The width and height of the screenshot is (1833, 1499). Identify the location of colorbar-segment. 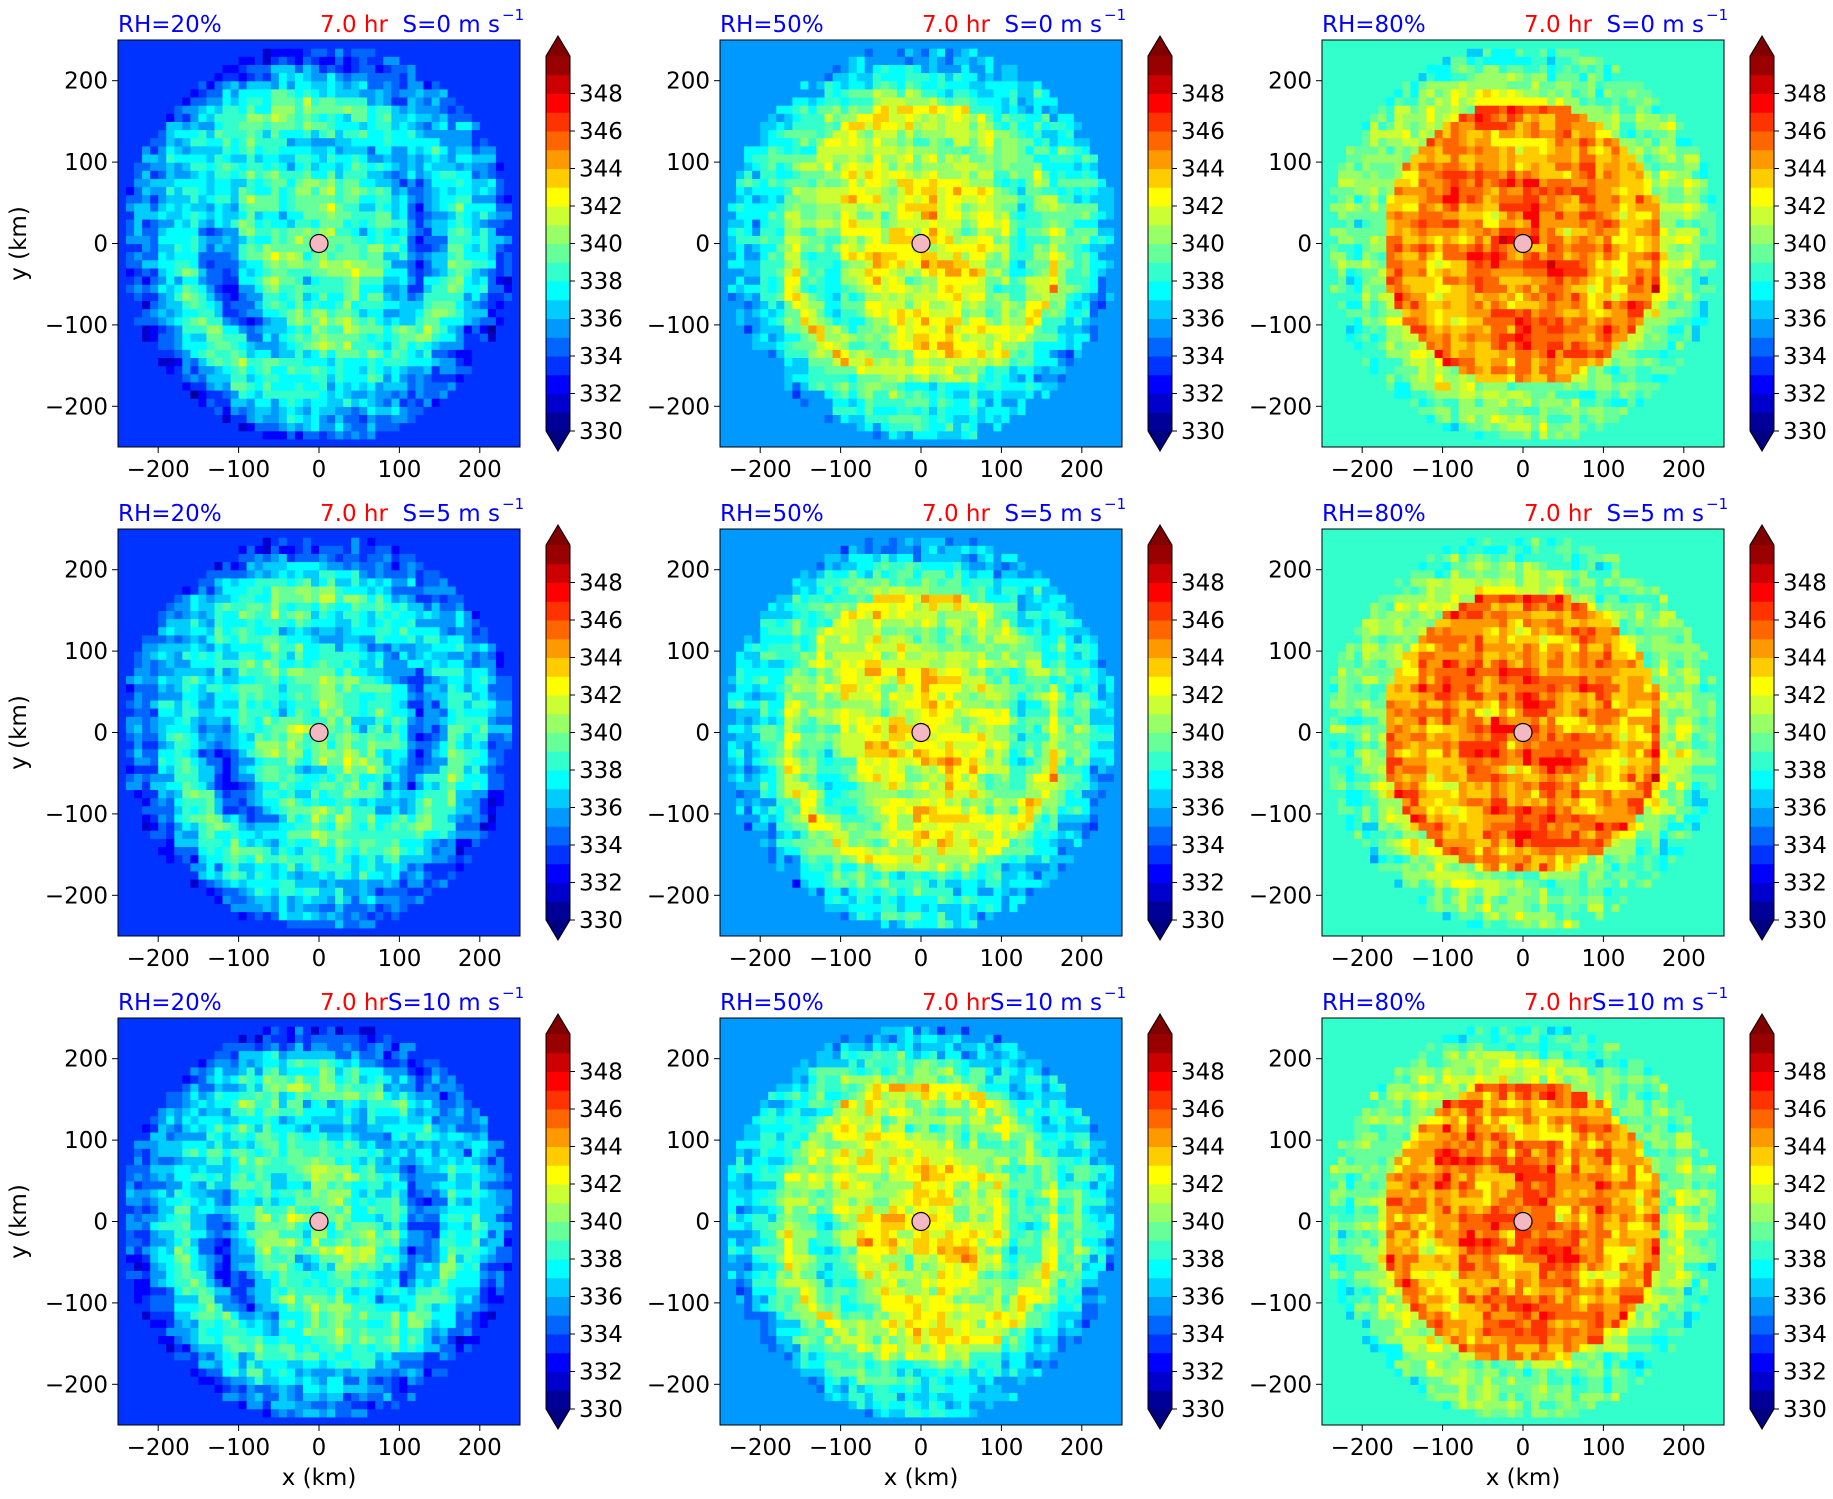
(558, 291).